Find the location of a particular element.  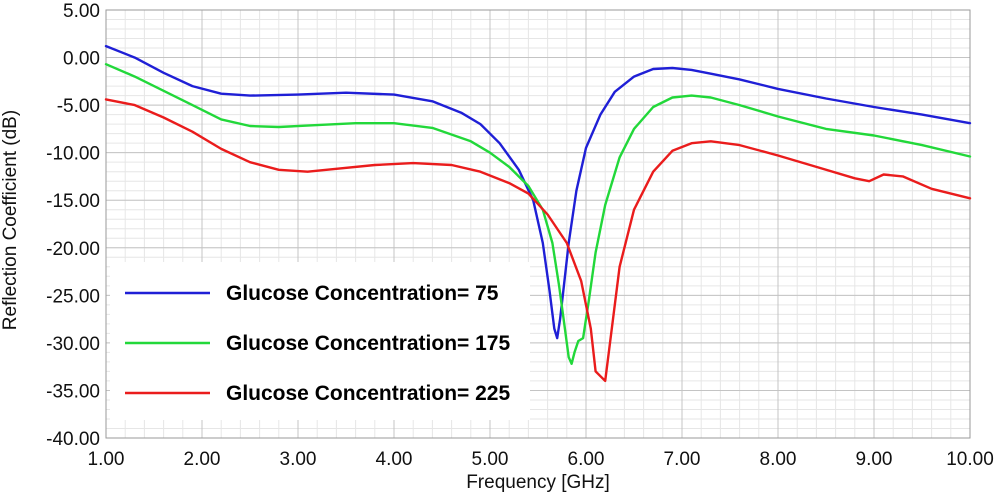

x-tick-label: 10.00 is located at coordinates (970, 459).